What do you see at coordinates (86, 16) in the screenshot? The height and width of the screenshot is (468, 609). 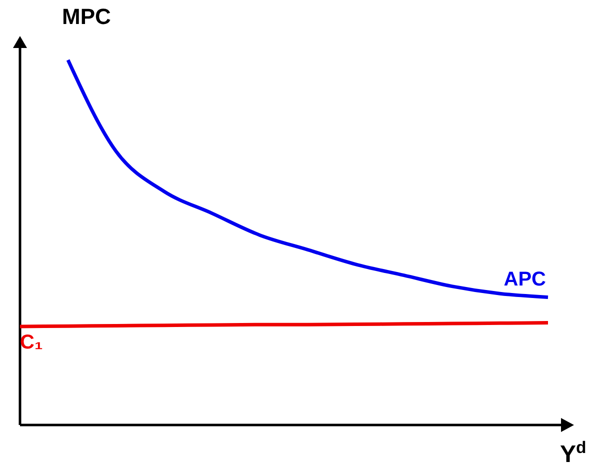 I see `y-axis-title: MPC` at bounding box center [86, 16].